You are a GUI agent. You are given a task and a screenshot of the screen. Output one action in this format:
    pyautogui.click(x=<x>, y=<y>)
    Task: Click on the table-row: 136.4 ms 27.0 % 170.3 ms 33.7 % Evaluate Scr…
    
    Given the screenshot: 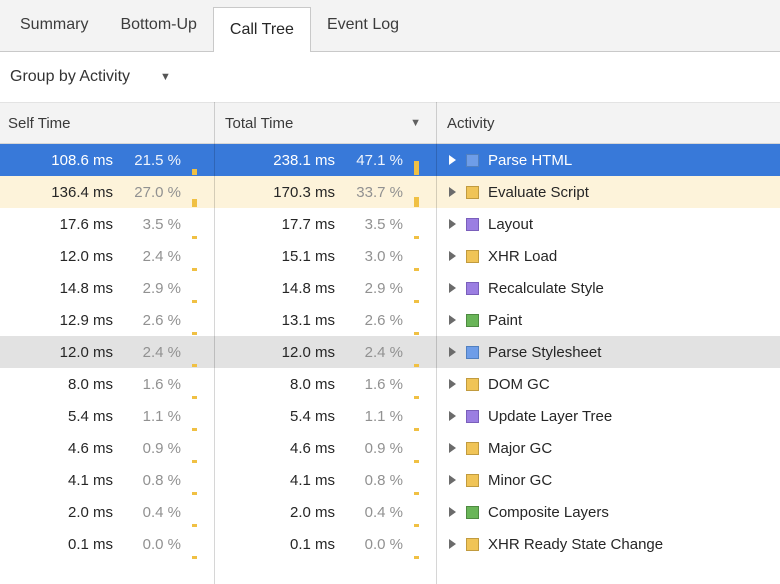 What is the action you would take?
    pyautogui.click(x=390, y=192)
    